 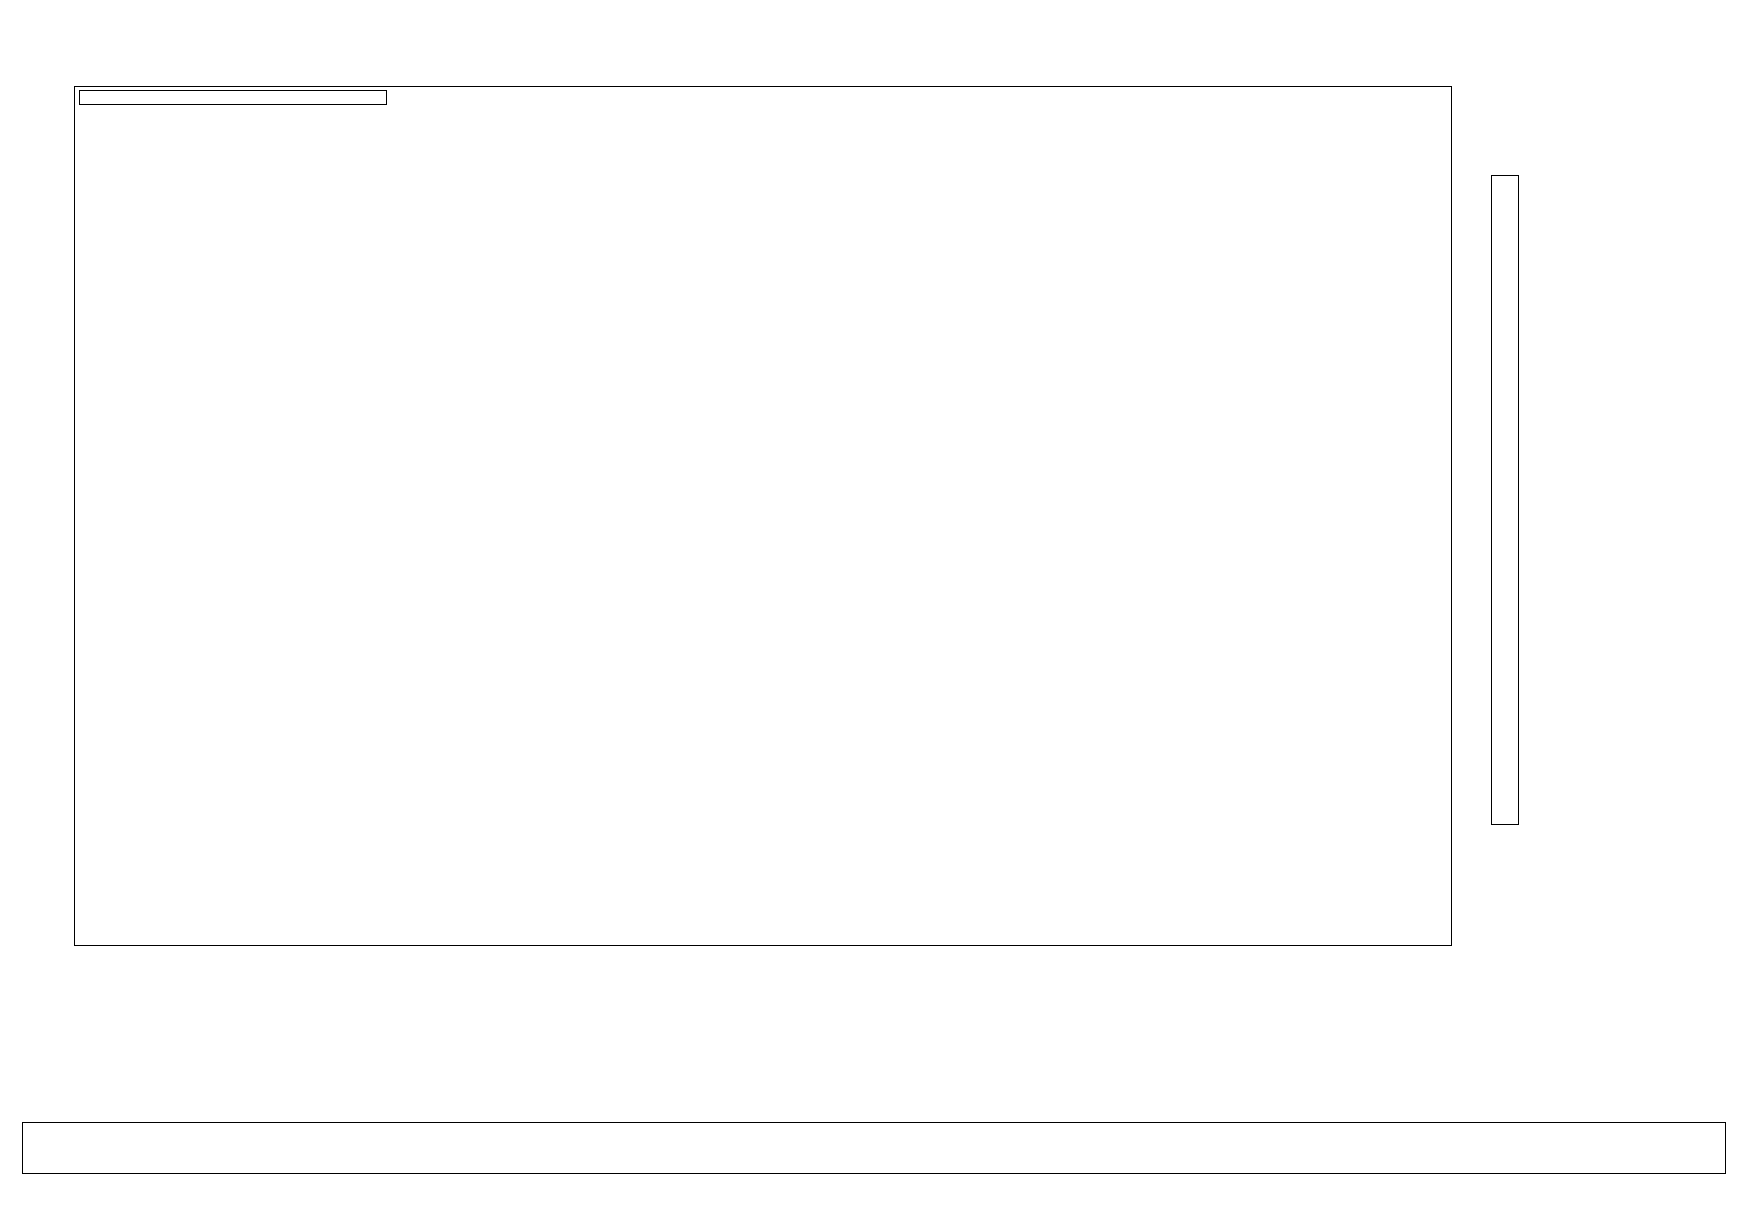 I want to click on percentage-bar-axis, so click(x=874, y=1191).